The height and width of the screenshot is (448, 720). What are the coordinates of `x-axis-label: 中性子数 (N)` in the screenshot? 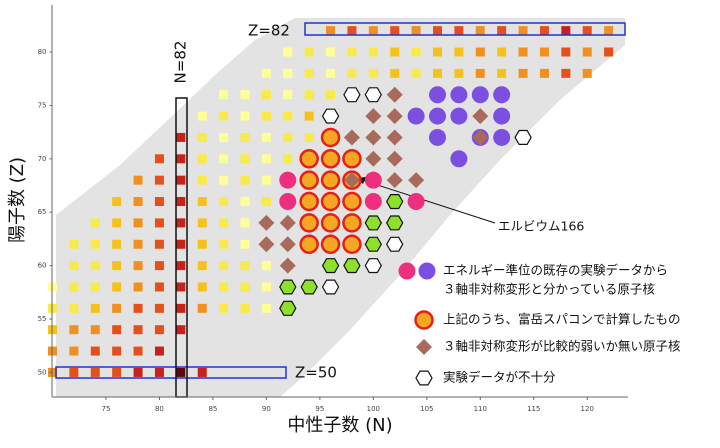 It's located at (339, 425).